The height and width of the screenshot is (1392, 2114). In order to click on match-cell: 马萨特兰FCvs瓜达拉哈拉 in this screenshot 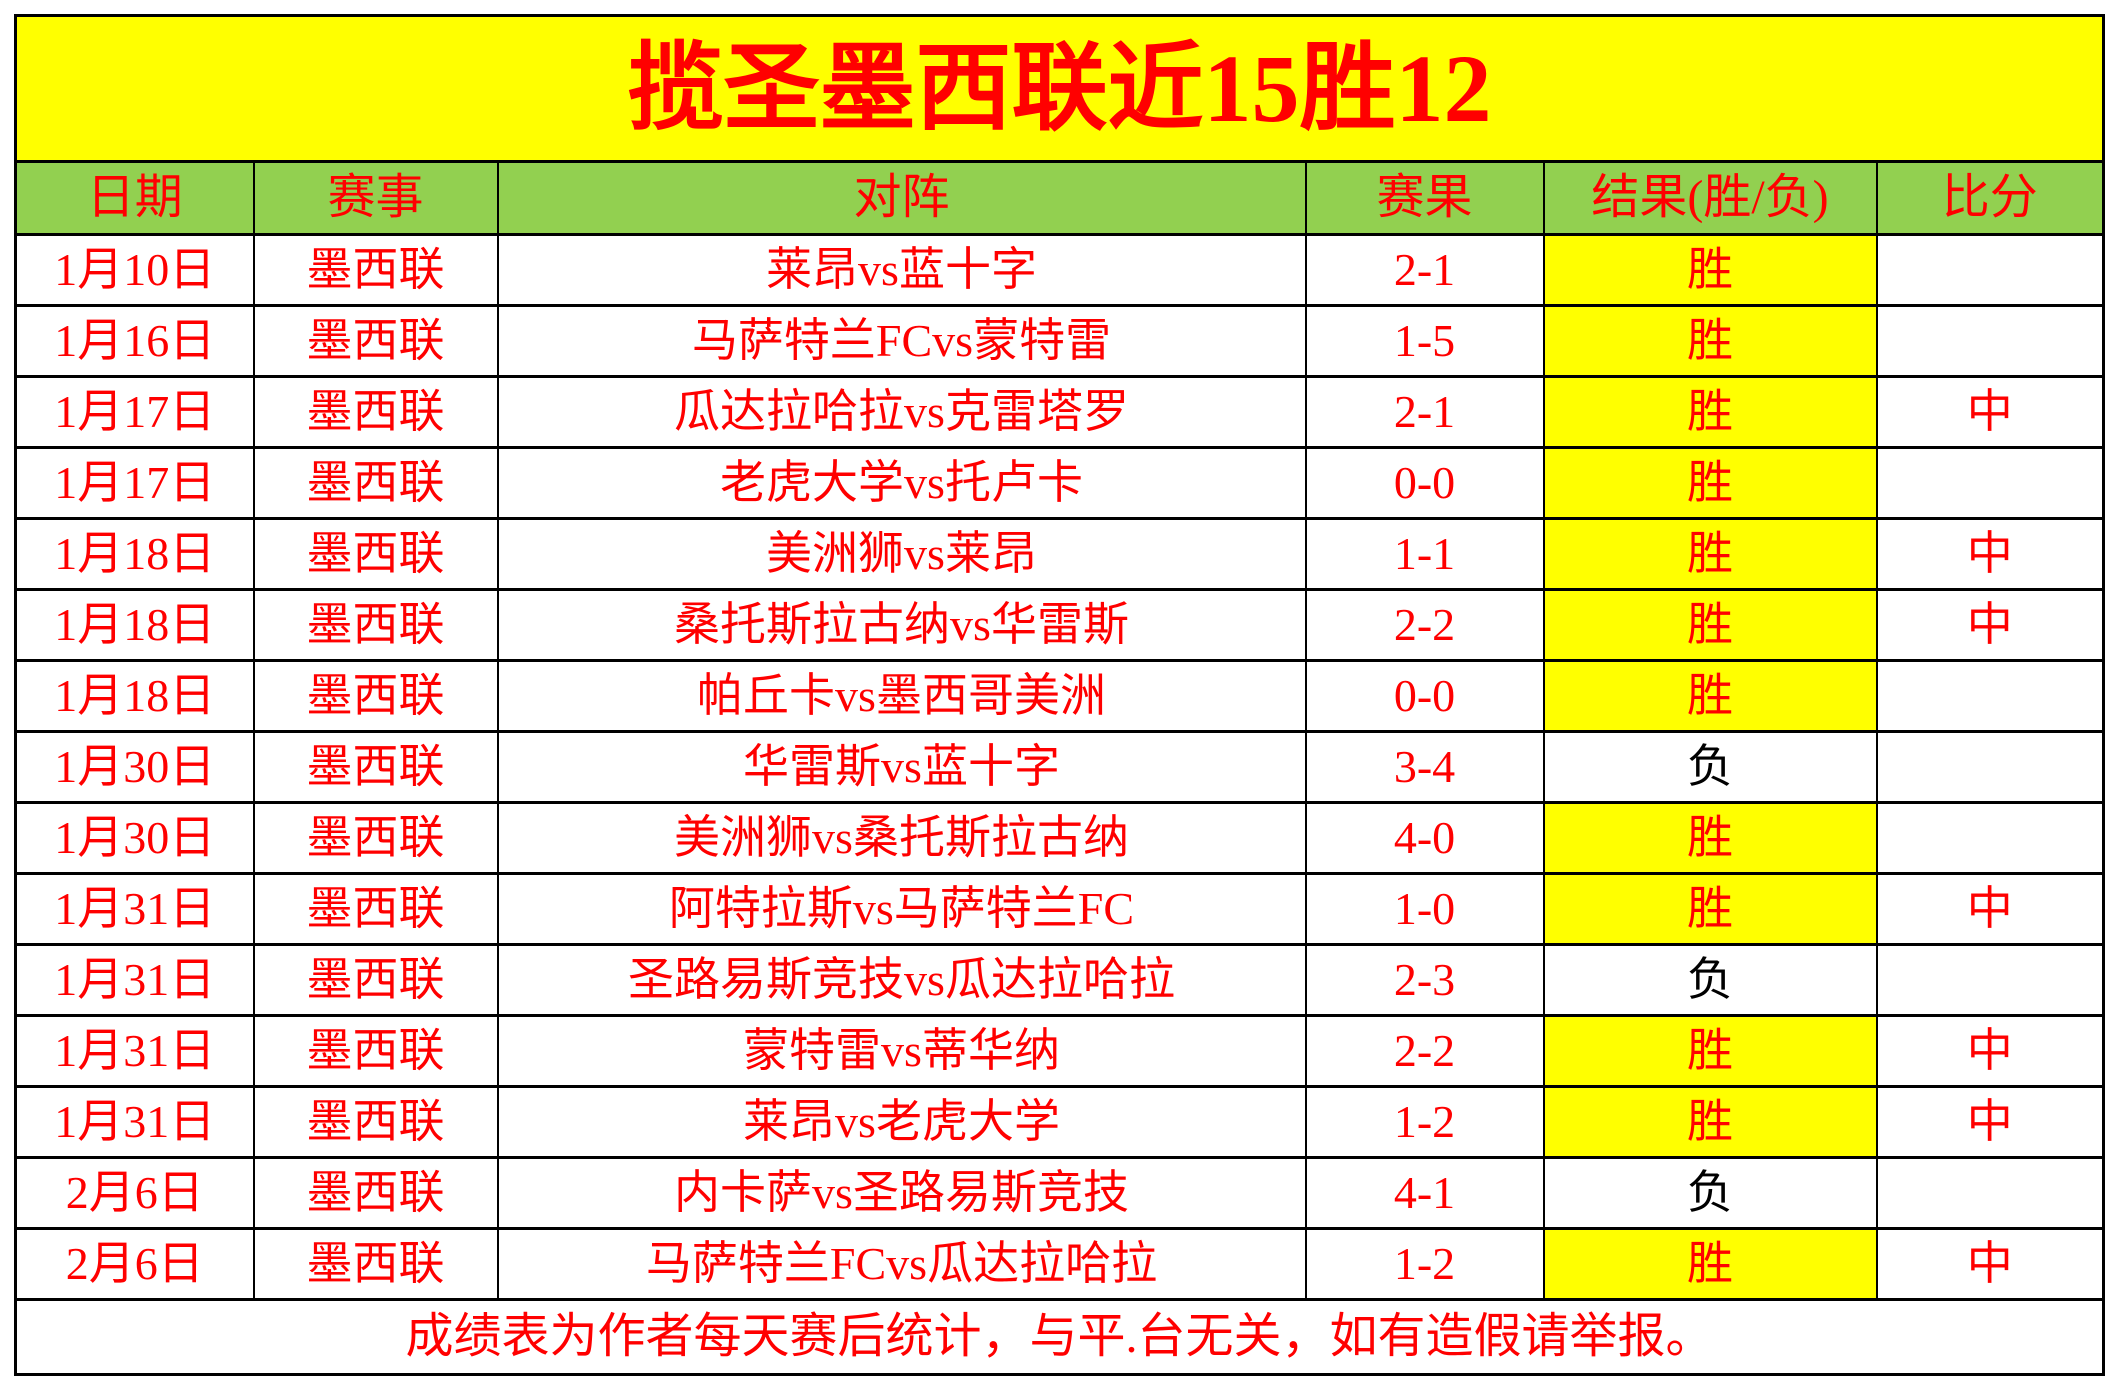, I will do `click(901, 1264)`.